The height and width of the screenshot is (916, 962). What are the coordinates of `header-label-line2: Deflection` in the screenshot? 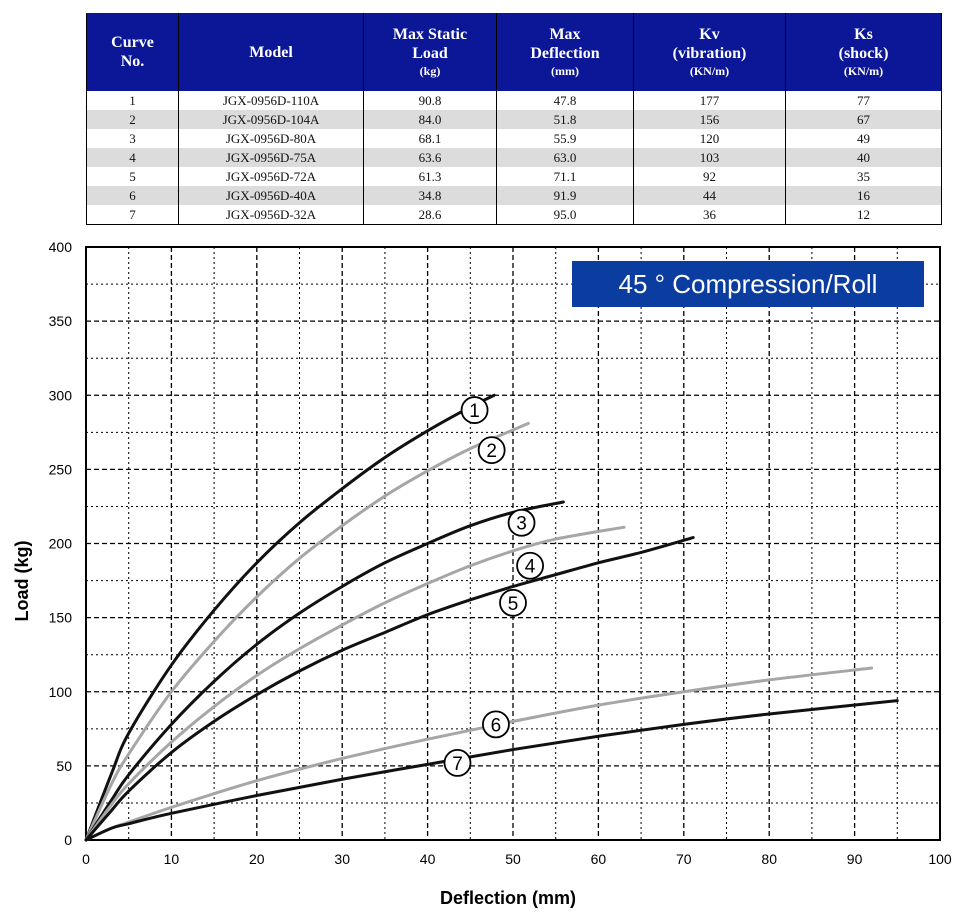 It's located at (565, 53).